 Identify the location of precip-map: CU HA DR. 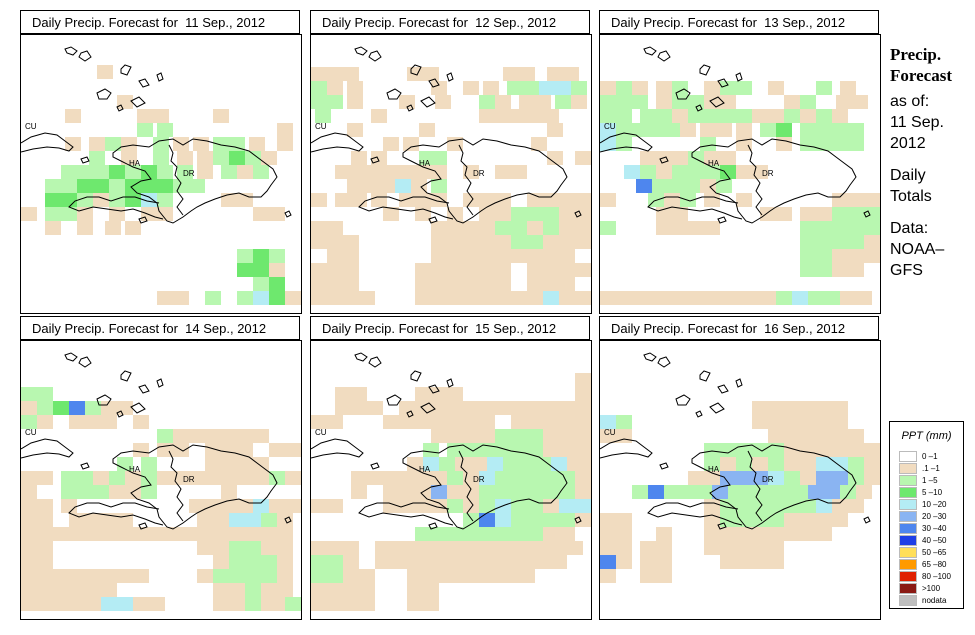
(740, 174).